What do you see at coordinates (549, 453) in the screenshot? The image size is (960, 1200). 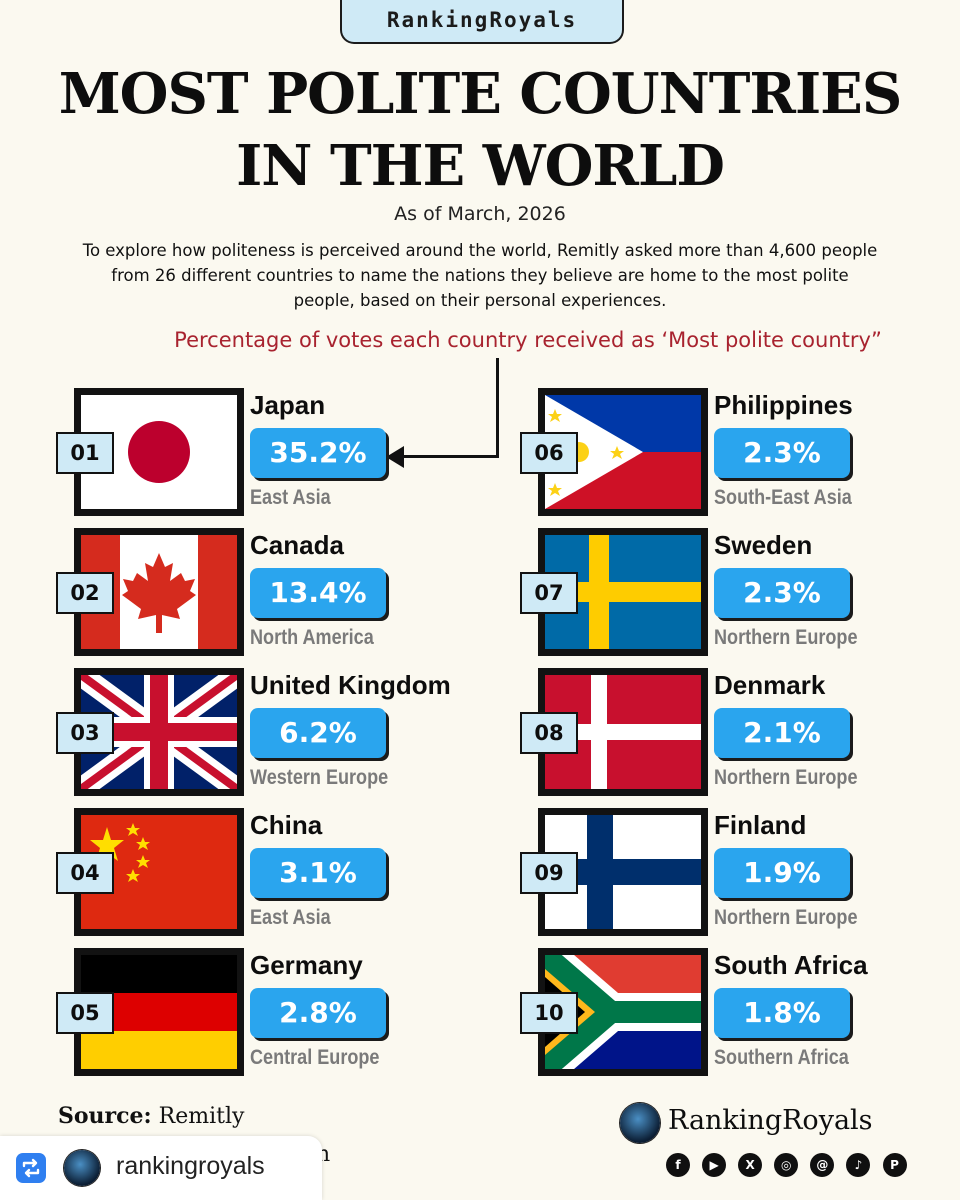 I see `rank-badge: 06` at bounding box center [549, 453].